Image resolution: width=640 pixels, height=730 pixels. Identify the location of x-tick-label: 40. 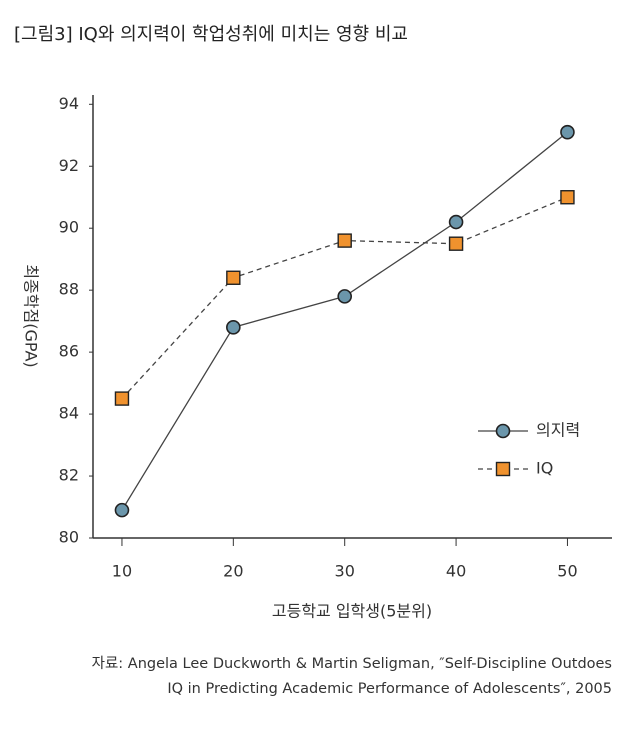
(456, 571).